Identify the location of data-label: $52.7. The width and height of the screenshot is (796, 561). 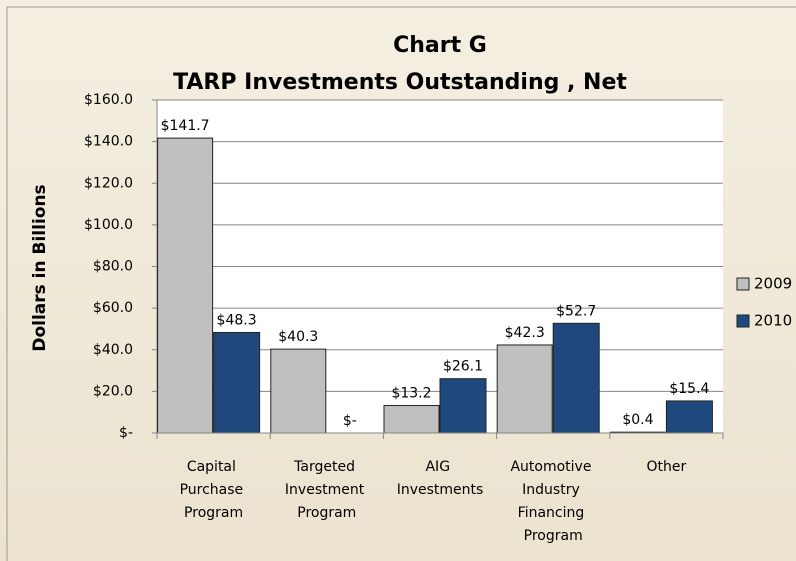
(576, 311).